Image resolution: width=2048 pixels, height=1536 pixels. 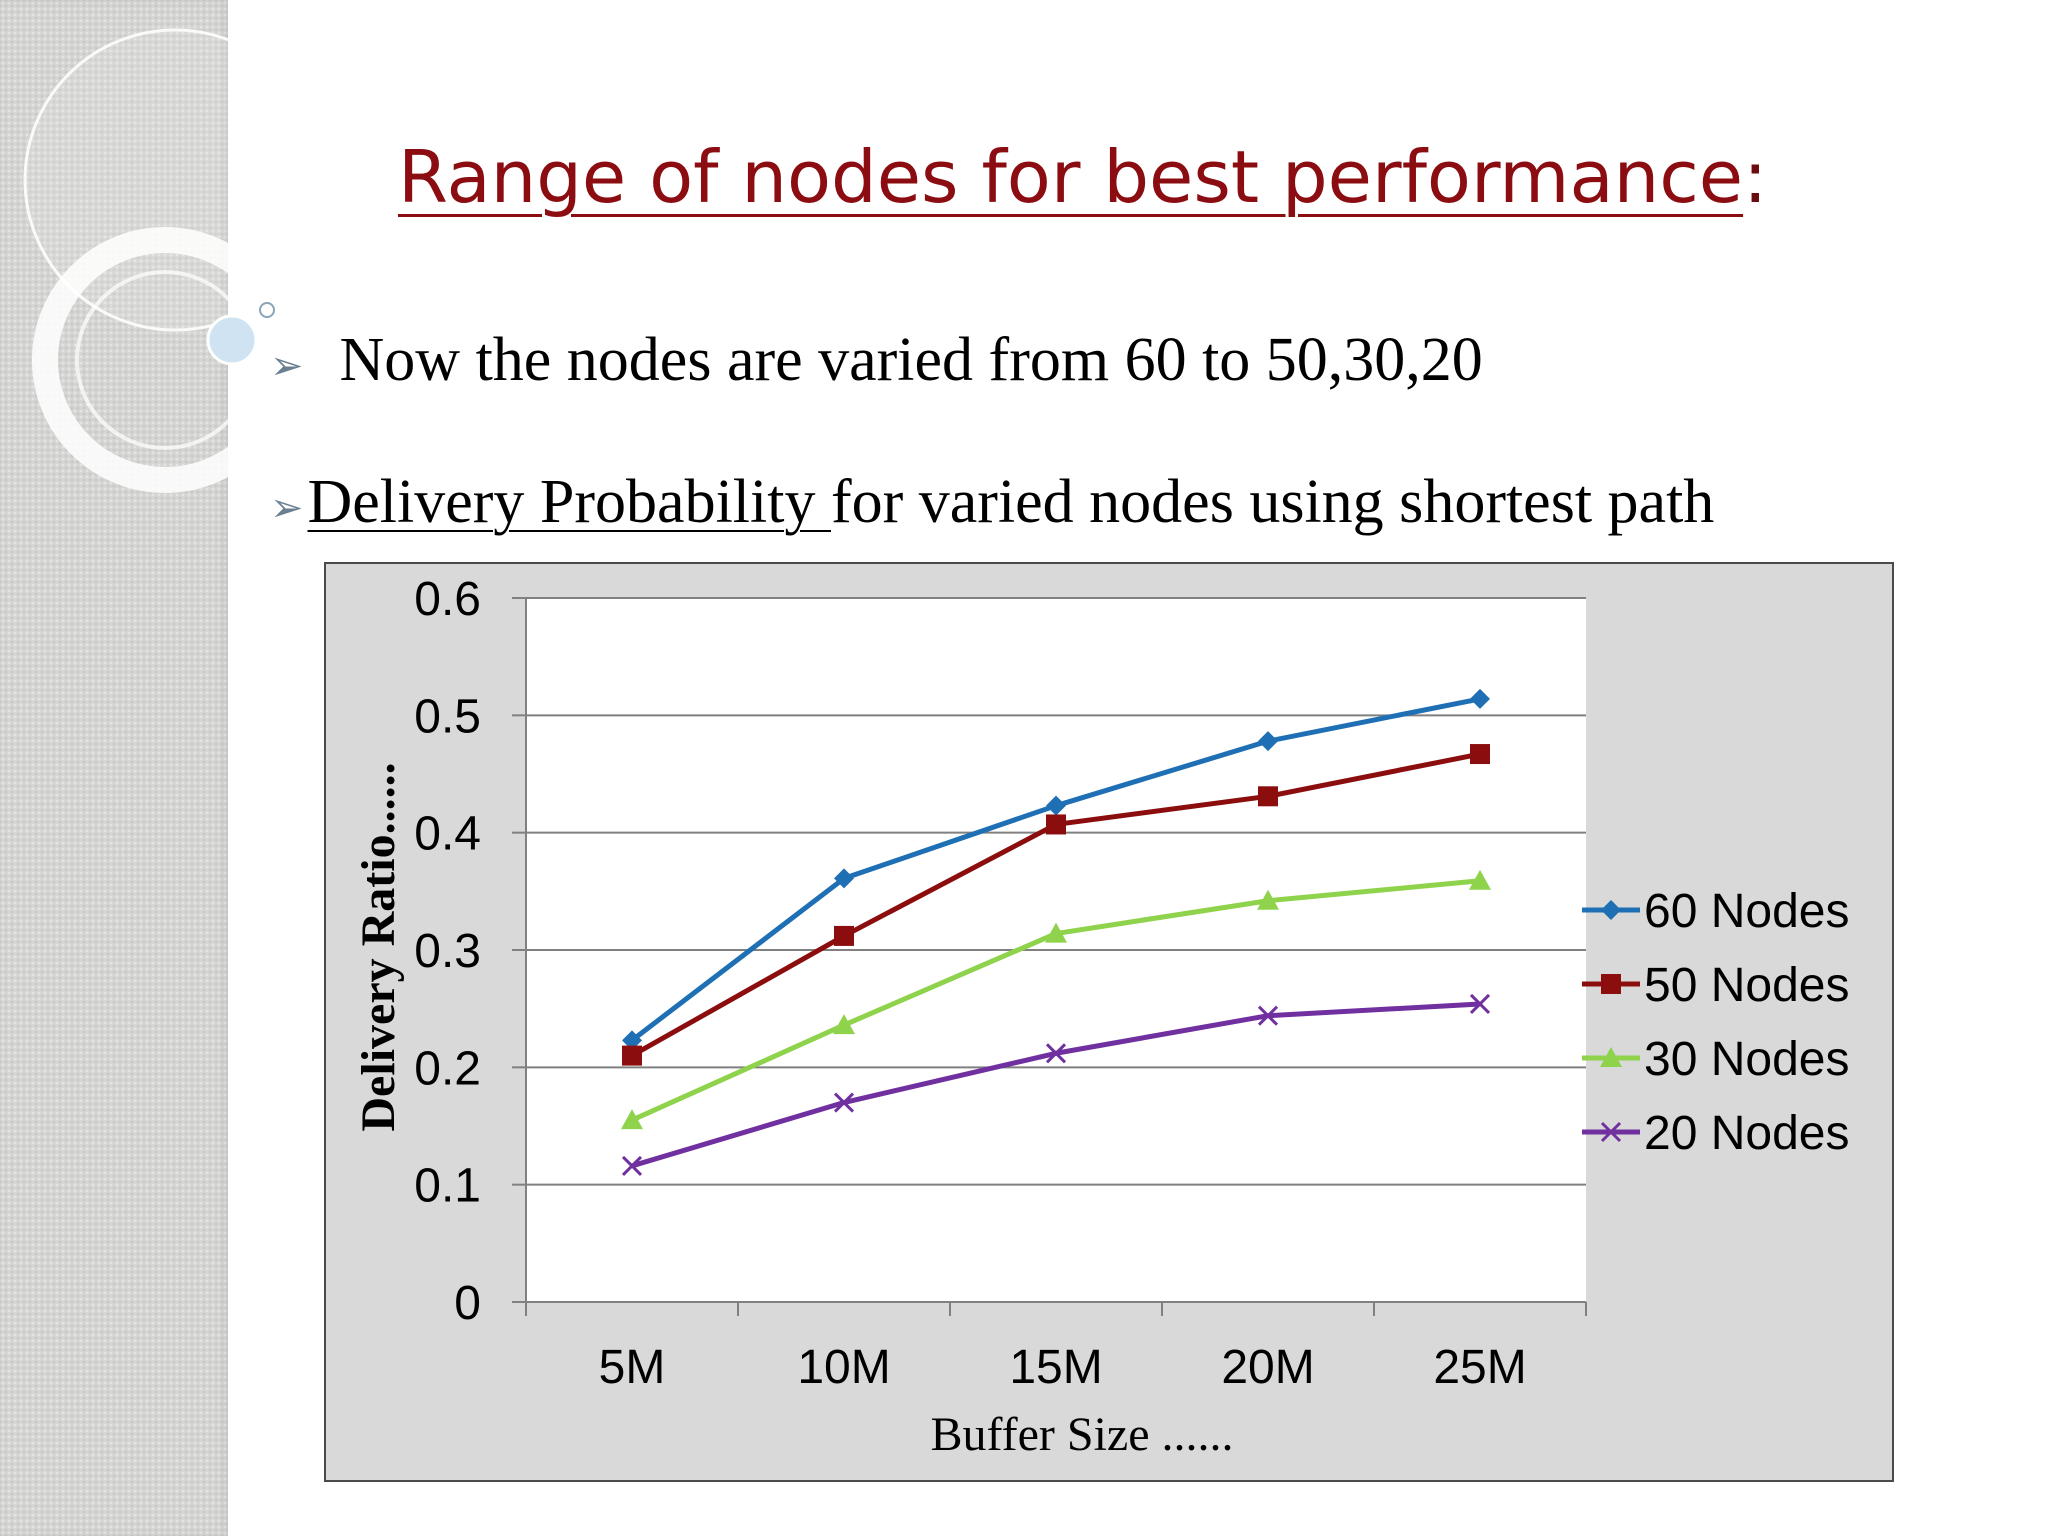 I want to click on legend: 60 Nodes 50 Nodes 30 Nodes 20 Nodes, so click(x=1715, y=1022).